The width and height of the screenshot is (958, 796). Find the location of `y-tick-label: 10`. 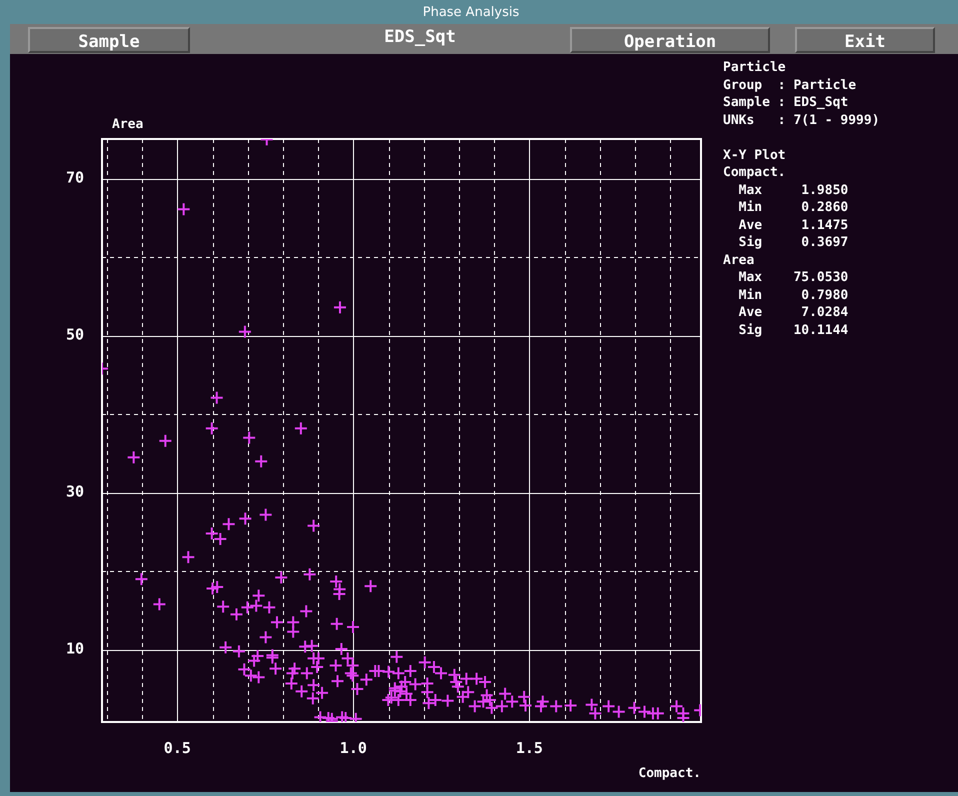

y-tick-label: 10 is located at coordinates (75, 649).